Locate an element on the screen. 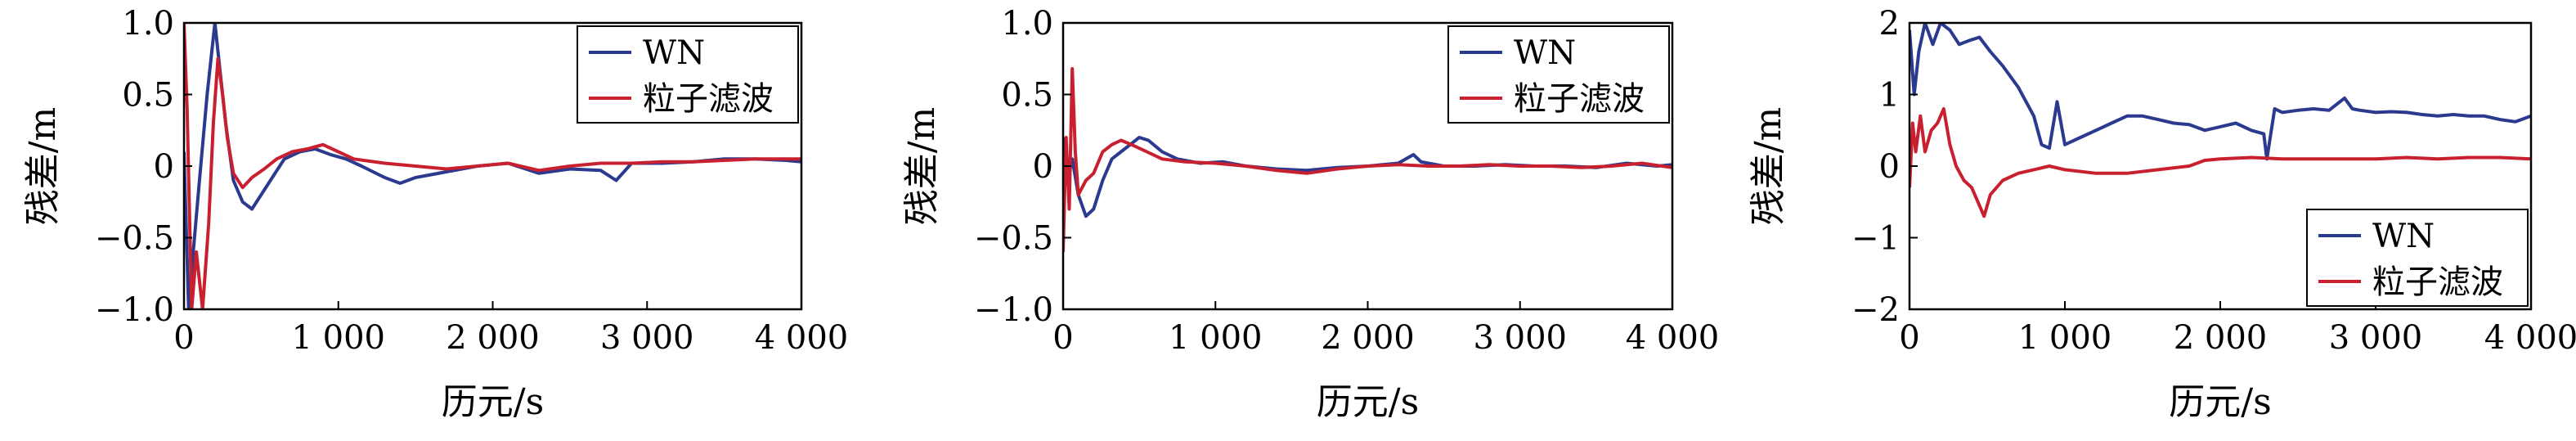  y-tick-label: 1 is located at coordinates (1890, 96).